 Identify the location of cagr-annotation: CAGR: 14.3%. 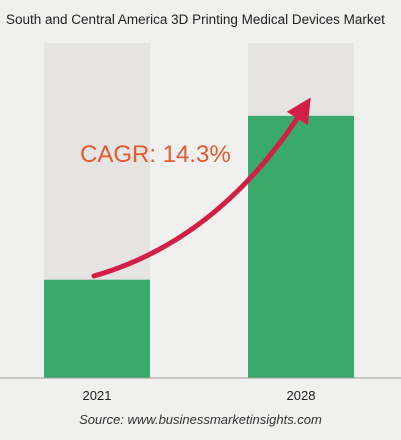
(155, 154).